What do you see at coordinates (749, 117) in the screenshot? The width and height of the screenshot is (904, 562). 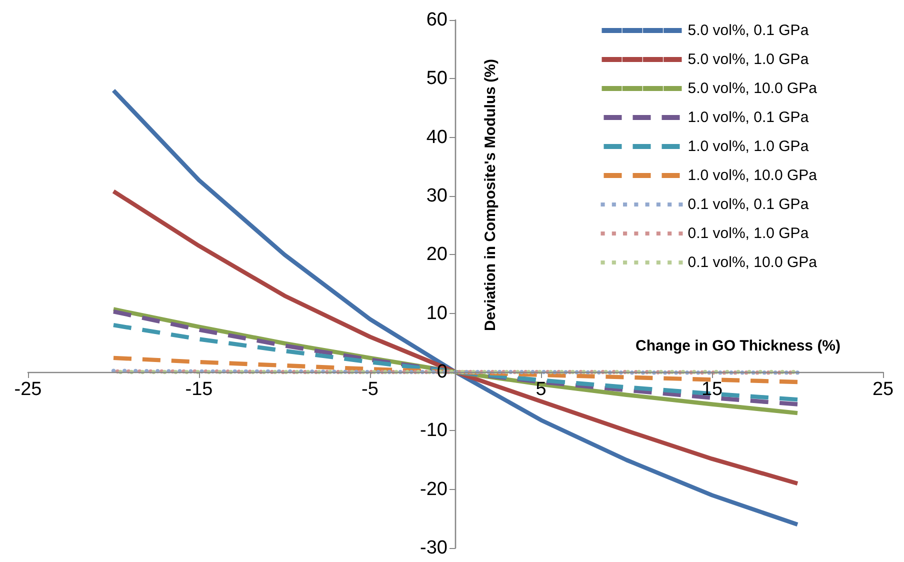 I see `legend-label: 1.0 vol%, 0.1 GPa` at bounding box center [749, 117].